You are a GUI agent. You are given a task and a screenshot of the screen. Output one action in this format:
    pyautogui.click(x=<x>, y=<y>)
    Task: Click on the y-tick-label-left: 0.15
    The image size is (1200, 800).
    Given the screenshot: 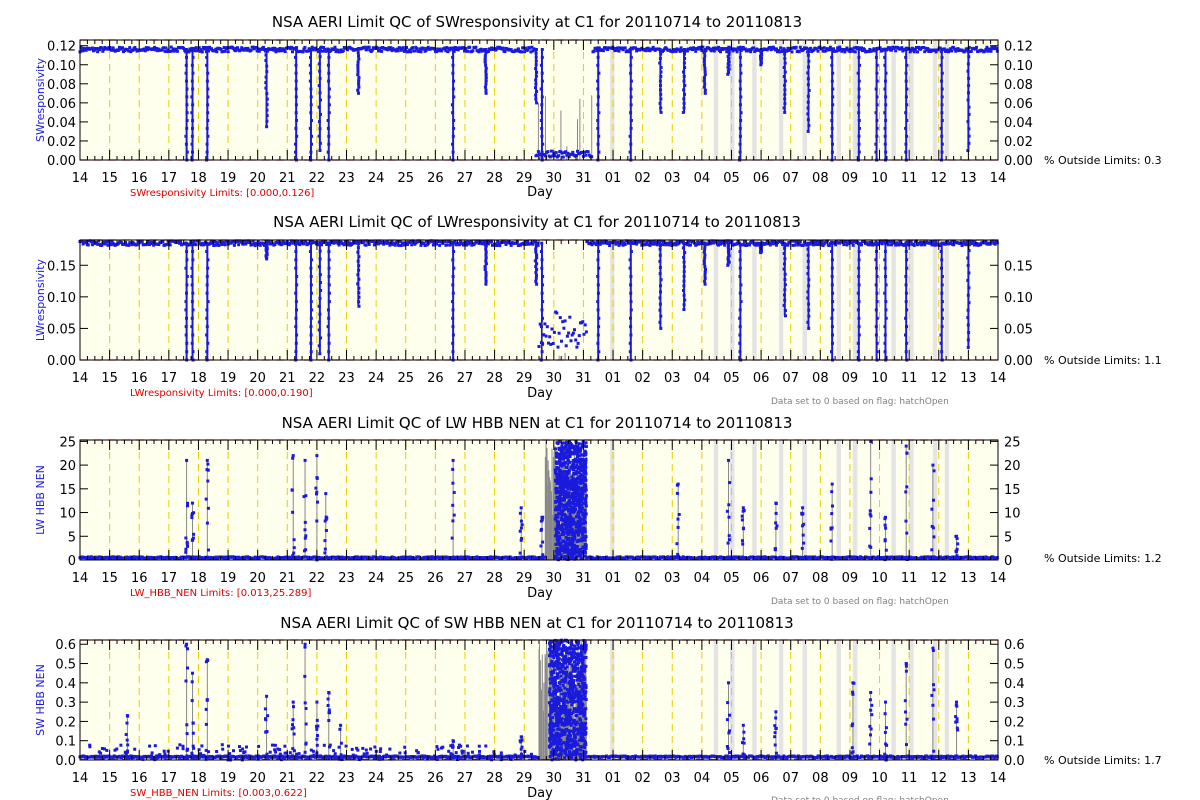 What is the action you would take?
    pyautogui.click(x=61, y=266)
    